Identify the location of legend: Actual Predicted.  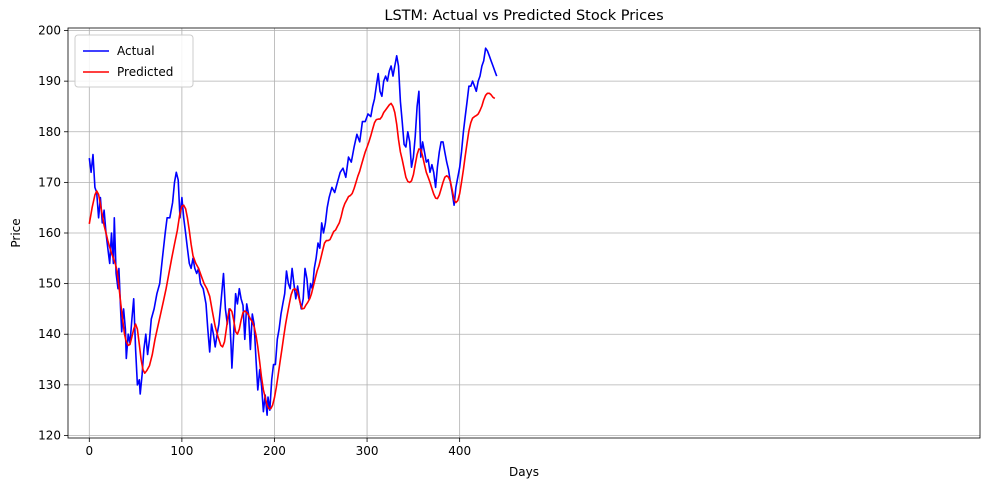
(134, 61).